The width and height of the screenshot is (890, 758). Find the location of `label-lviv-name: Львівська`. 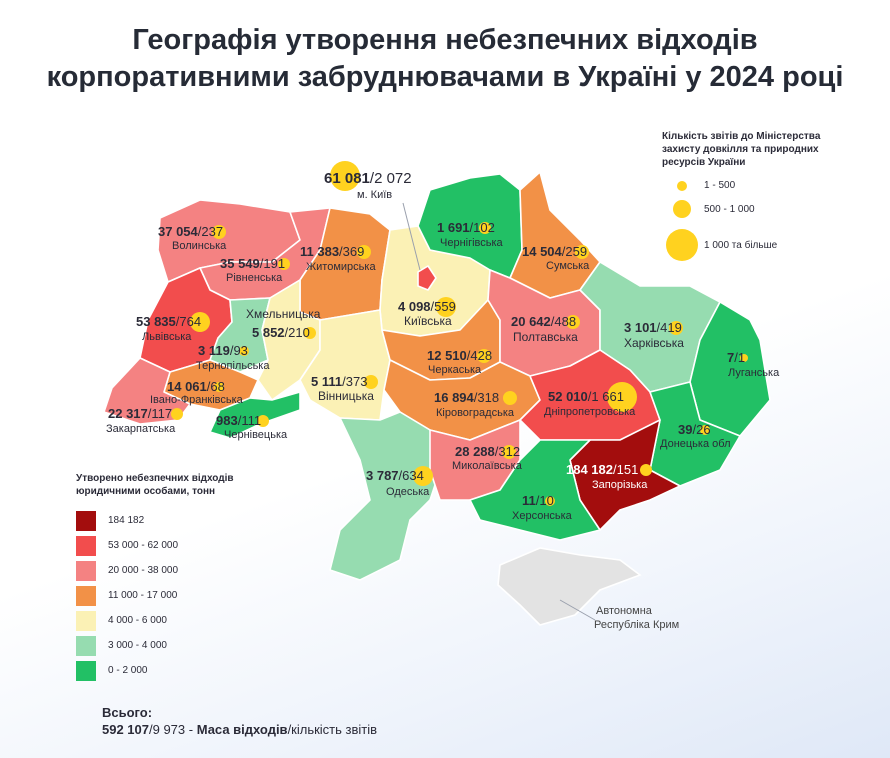

label-lviv-name: Львівська is located at coordinates (167, 337).